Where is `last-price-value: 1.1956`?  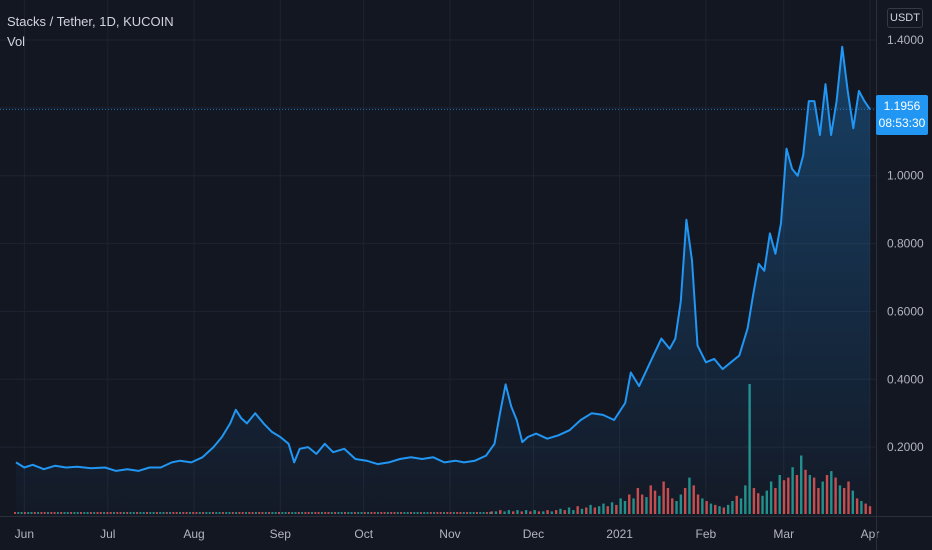
last-price-value: 1.1956 is located at coordinates (902, 106).